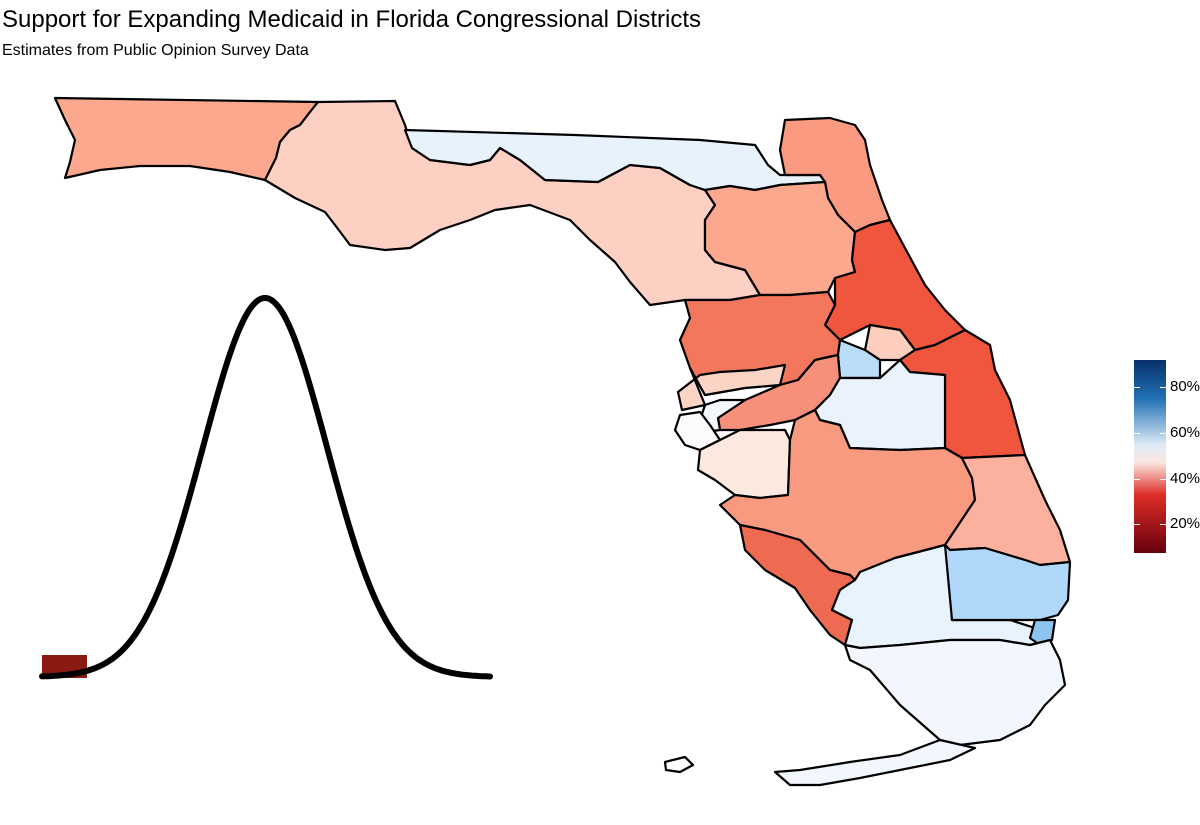  I want to click on district-palm-beach, so click(1007, 582).